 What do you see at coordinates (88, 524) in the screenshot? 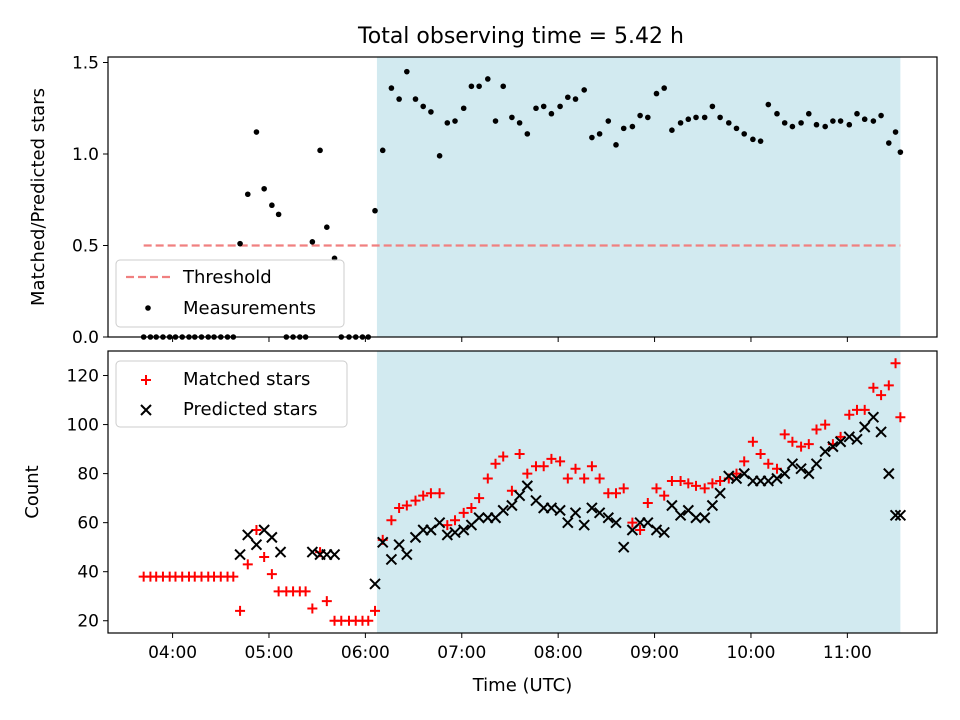
I see `count-y-tick-label: 60` at bounding box center [88, 524].